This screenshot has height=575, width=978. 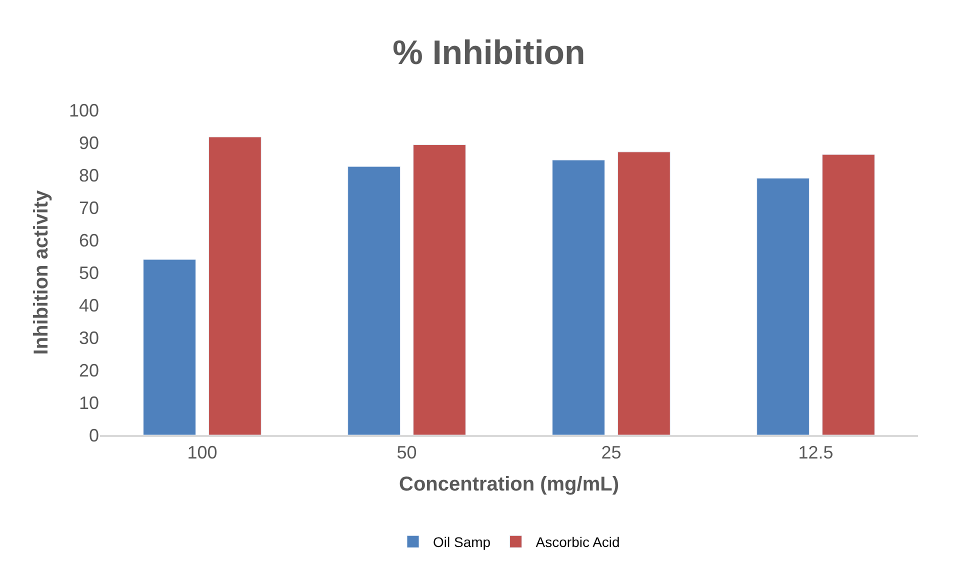 I want to click on chart-title: % Inhibition, so click(x=489, y=53).